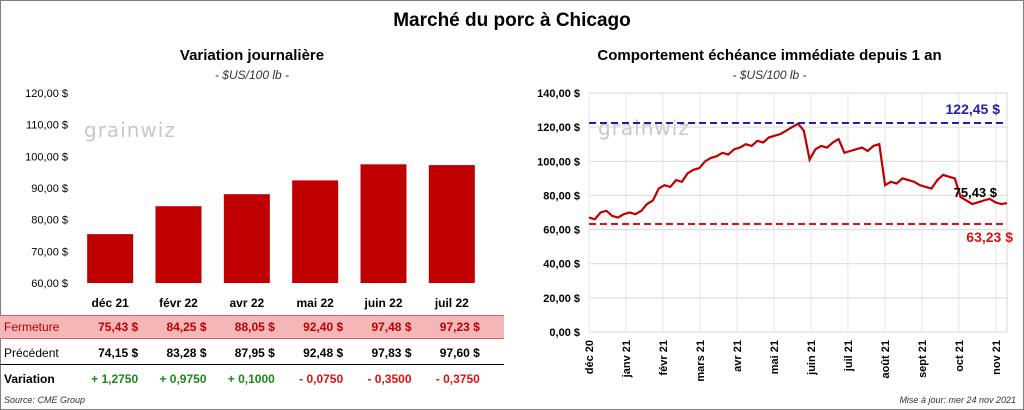 The height and width of the screenshot is (410, 1024). Describe the element at coordinates (252, 75) in the screenshot. I see `left-chart-unit: - $US/100 lb -` at that location.